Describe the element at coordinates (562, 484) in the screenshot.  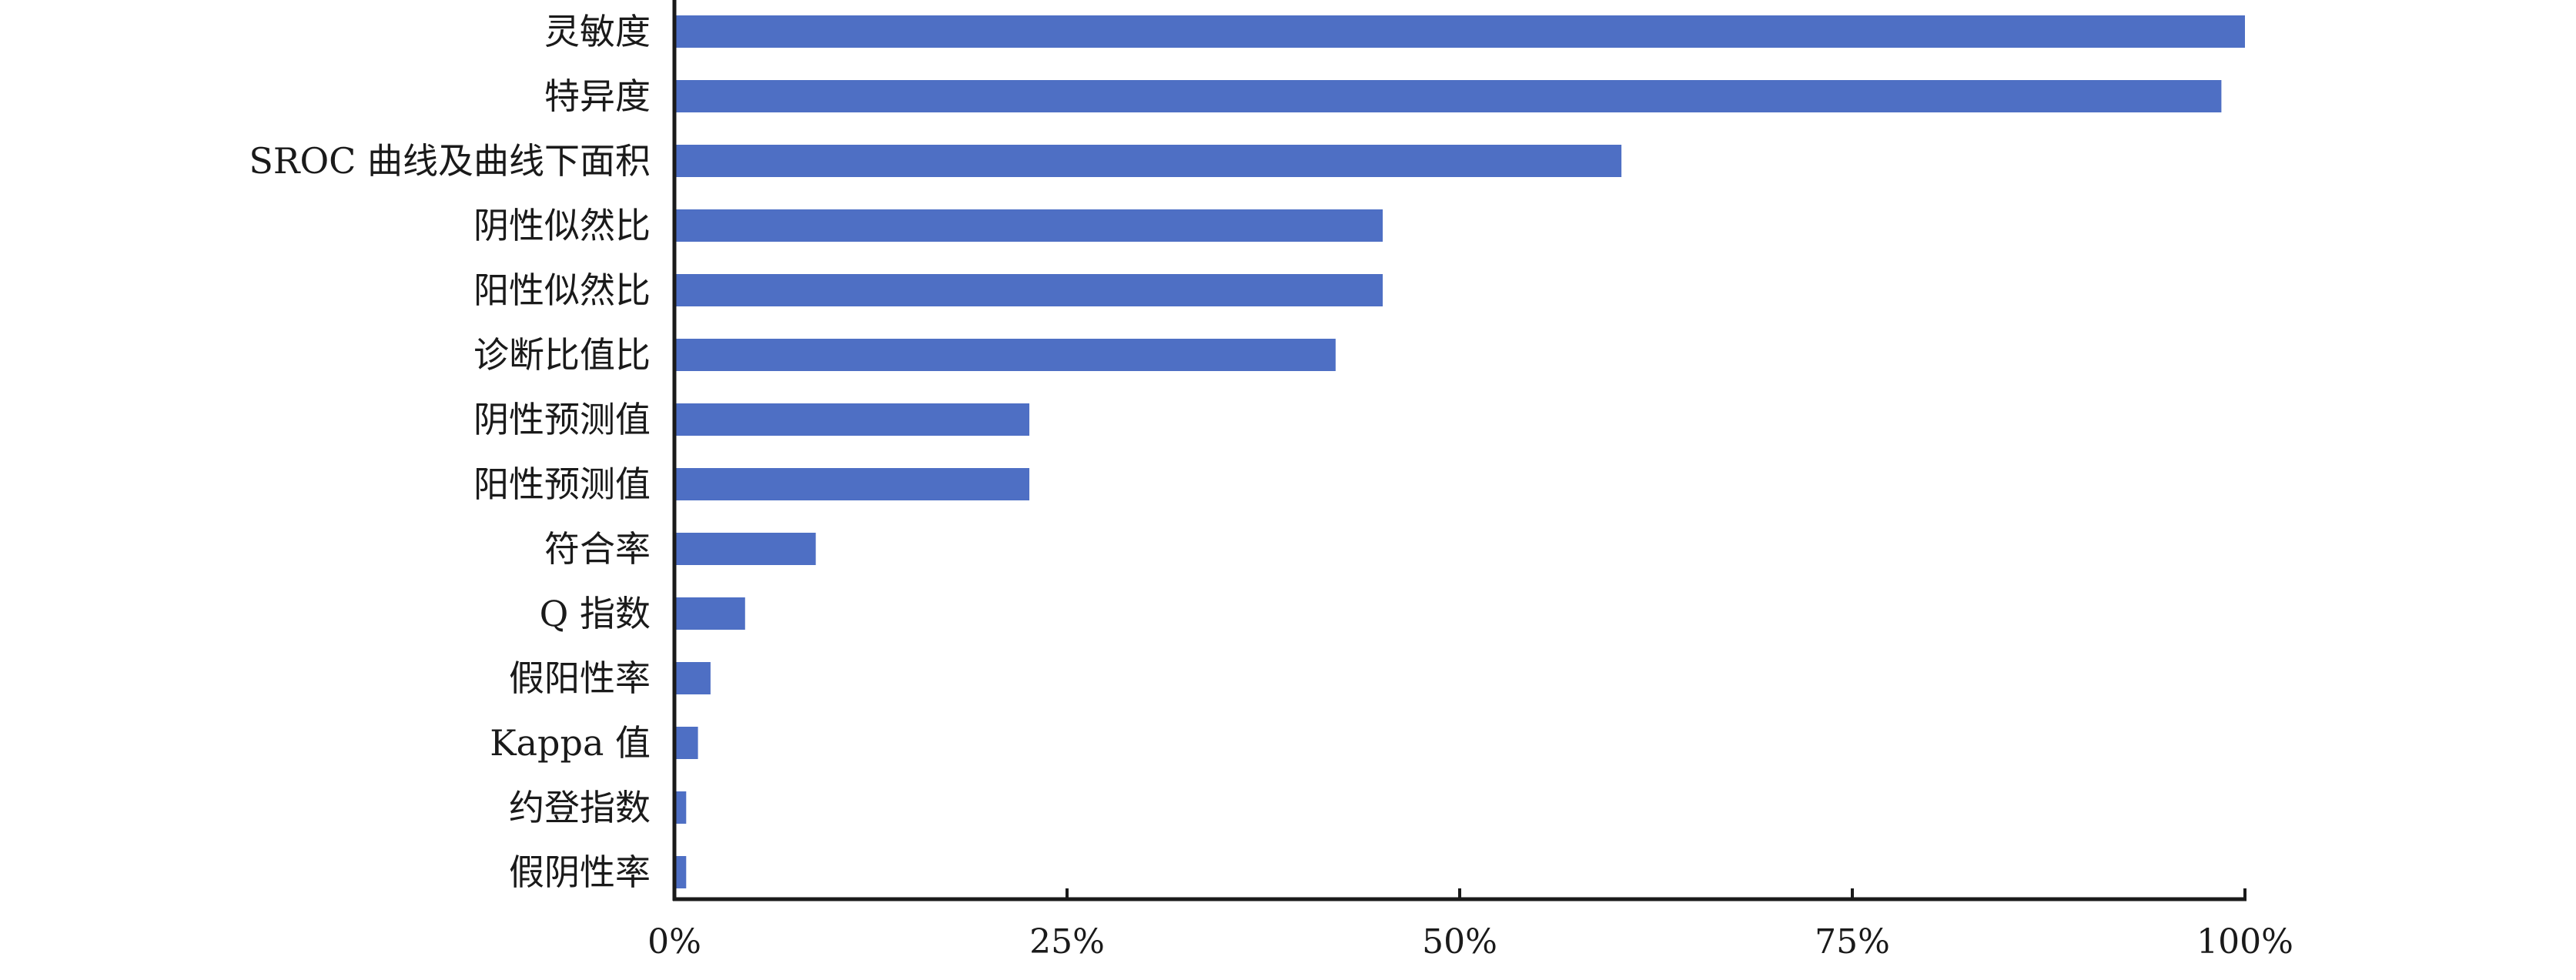
I see `category-label: 阳性预测值` at that location.